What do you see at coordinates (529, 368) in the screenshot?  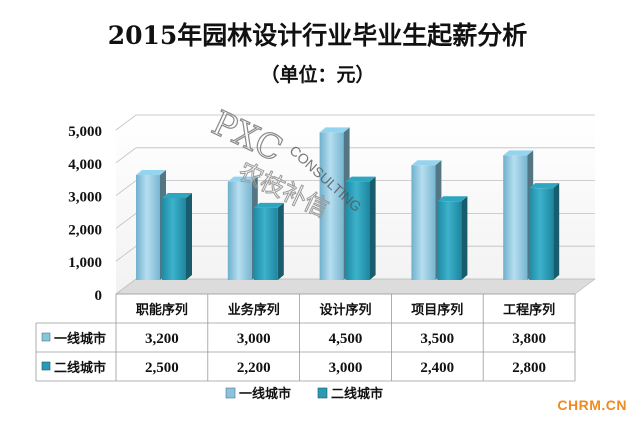 I see `data-label: 2,800` at bounding box center [529, 368].